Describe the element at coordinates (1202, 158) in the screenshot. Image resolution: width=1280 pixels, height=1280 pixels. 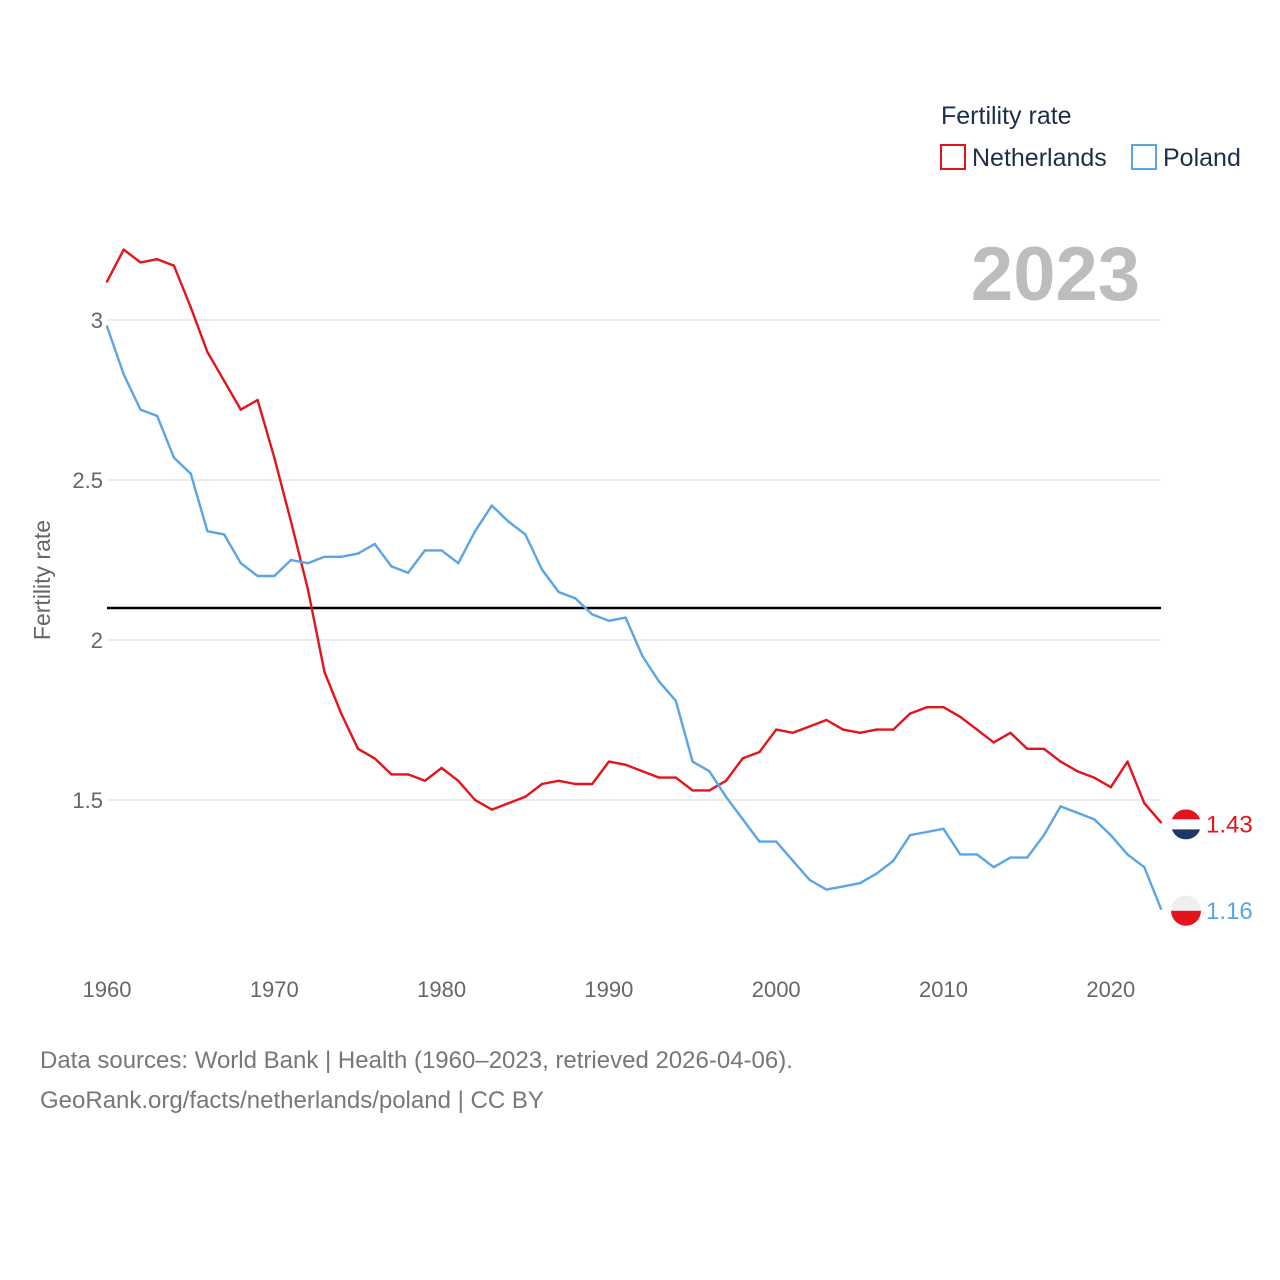
I see `legend-label-poland: Poland` at that location.